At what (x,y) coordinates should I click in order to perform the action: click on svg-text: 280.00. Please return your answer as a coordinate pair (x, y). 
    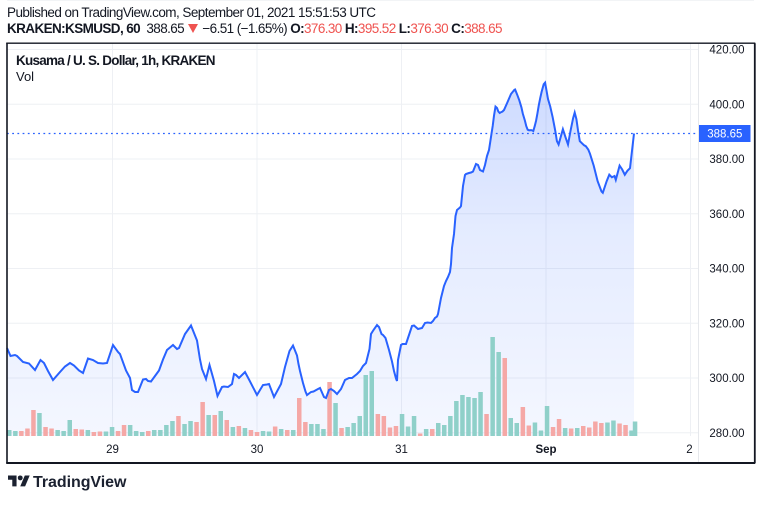
    Looking at the image, I should click on (726, 434).